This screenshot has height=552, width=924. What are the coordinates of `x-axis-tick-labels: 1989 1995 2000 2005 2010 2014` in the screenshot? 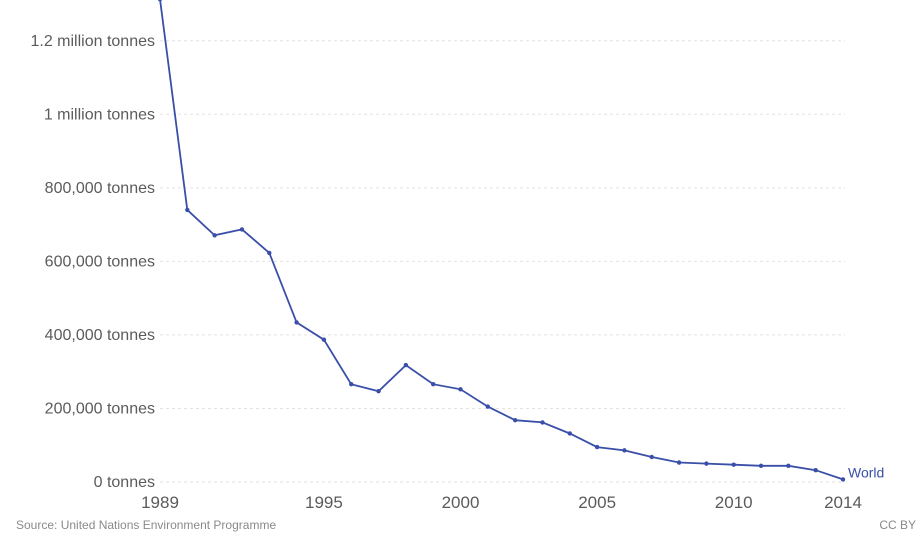 It's located at (501, 502).